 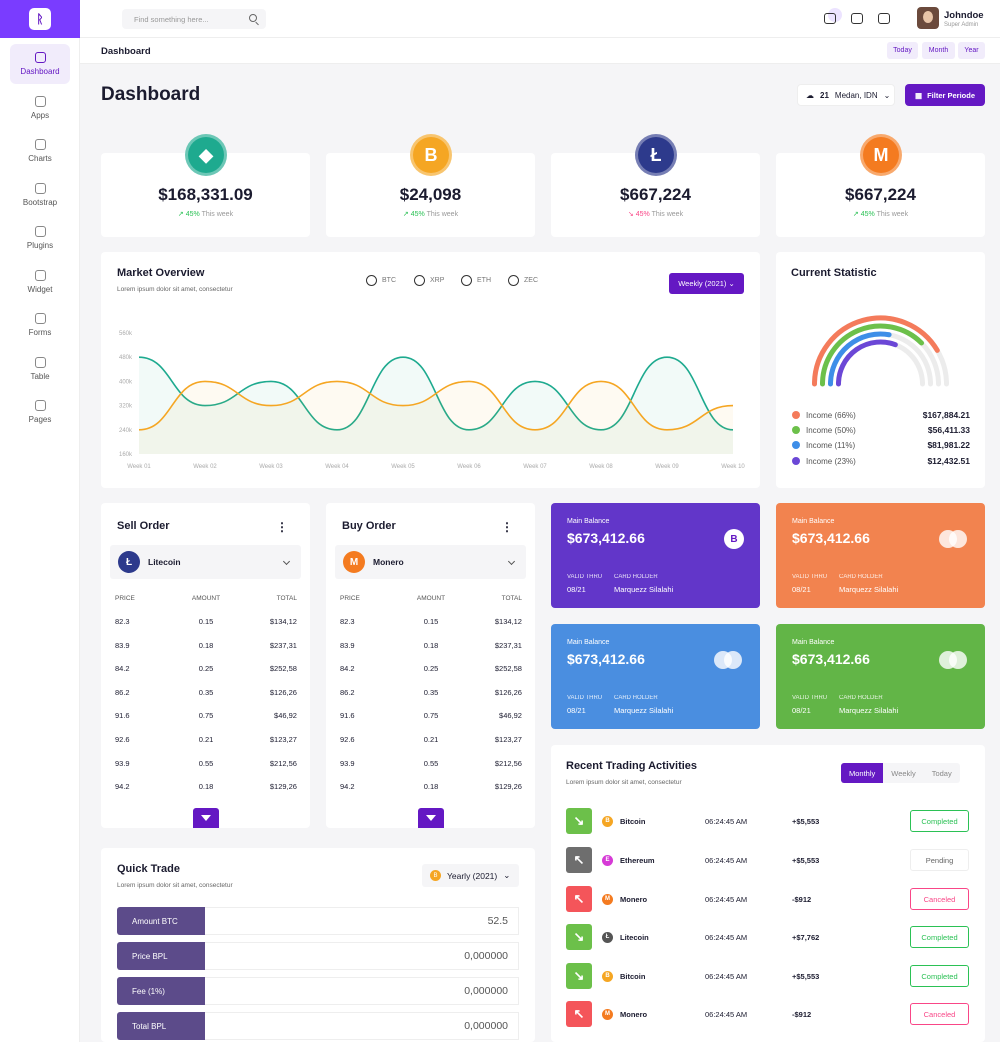 What do you see at coordinates (856, 95) in the screenshot?
I see `weather-location: Medan, IDN` at bounding box center [856, 95].